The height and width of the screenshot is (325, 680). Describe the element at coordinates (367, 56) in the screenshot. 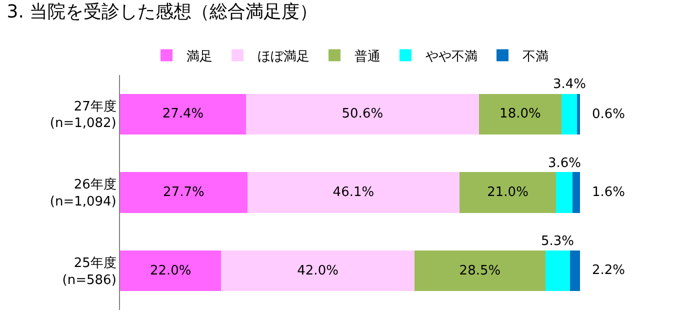

I see `legend-label: 普通` at that location.